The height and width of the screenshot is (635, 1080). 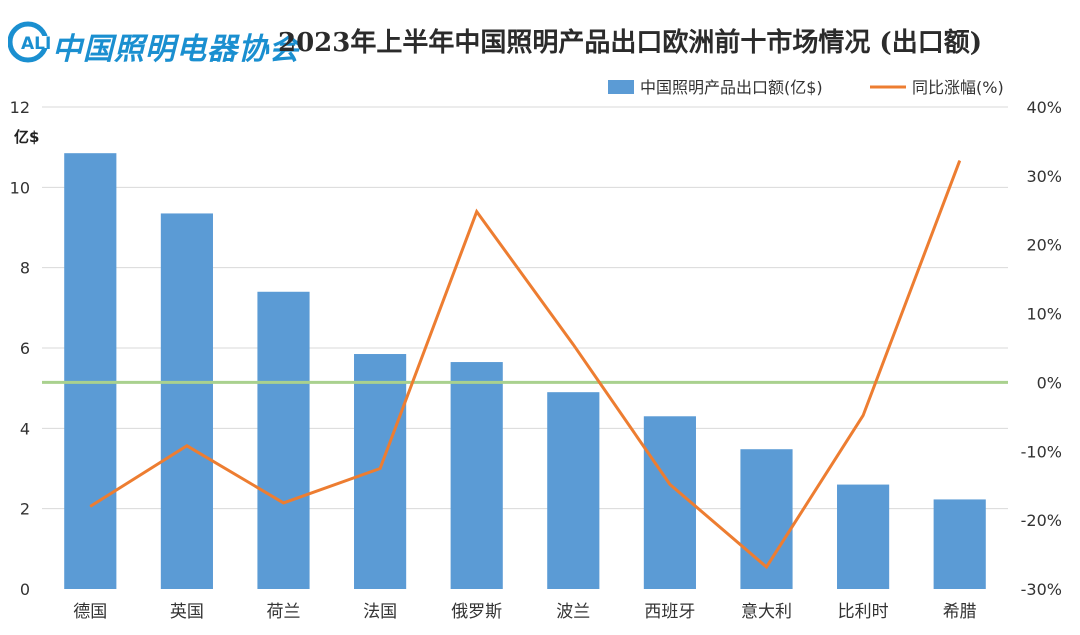 What do you see at coordinates (90, 612) in the screenshot?
I see `category-label-0: 德国` at bounding box center [90, 612].